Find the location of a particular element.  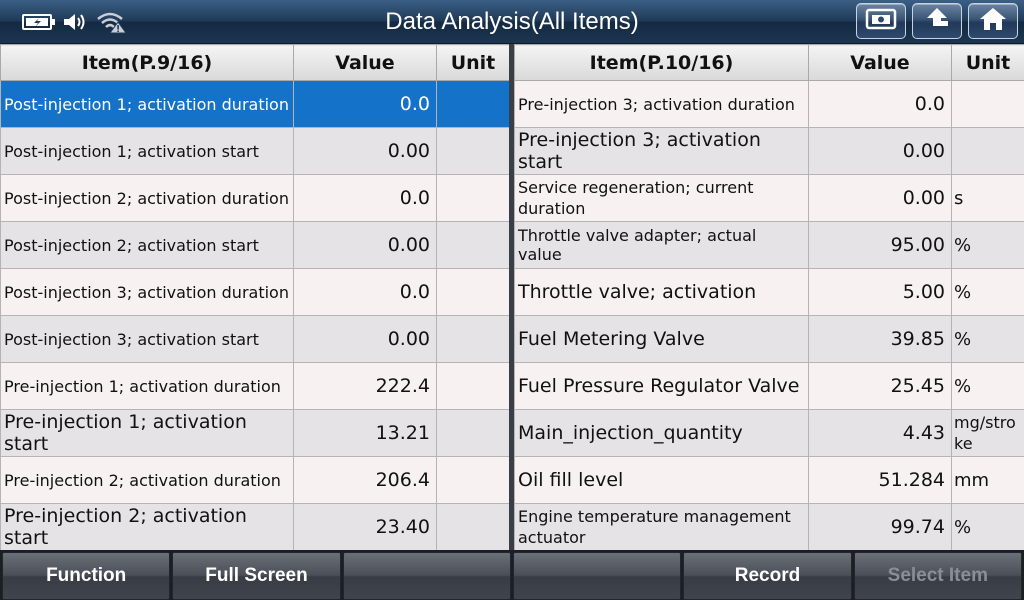

back-icon is located at coordinates (937, 21).